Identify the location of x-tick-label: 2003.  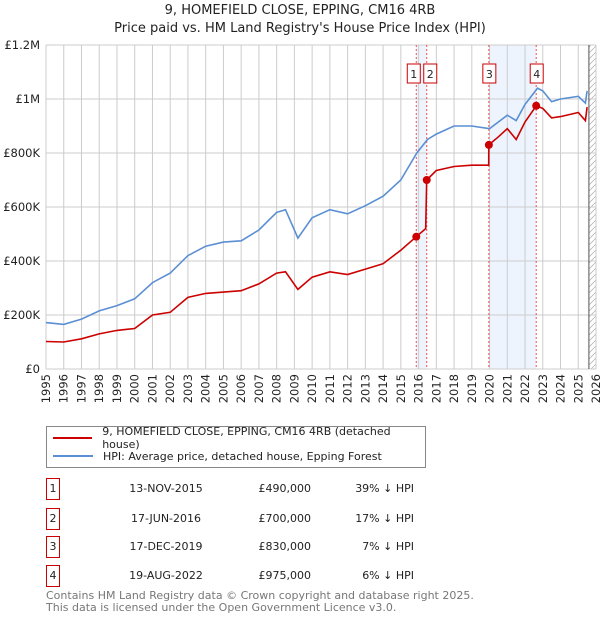
(188, 388).